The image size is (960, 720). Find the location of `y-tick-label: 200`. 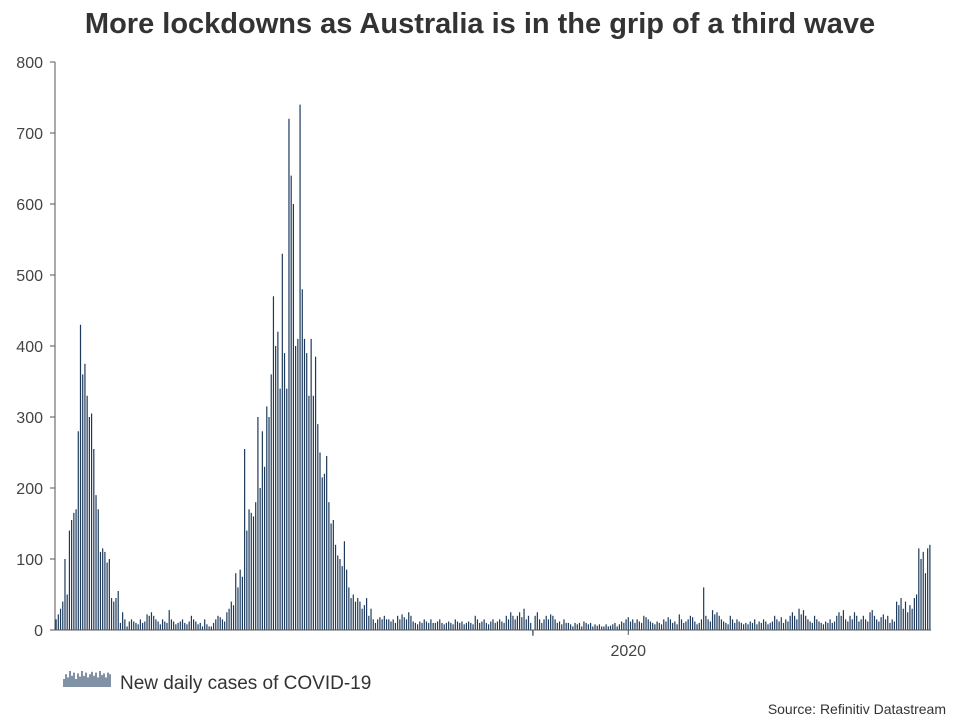

y-tick-label: 200 is located at coordinates (29, 489).